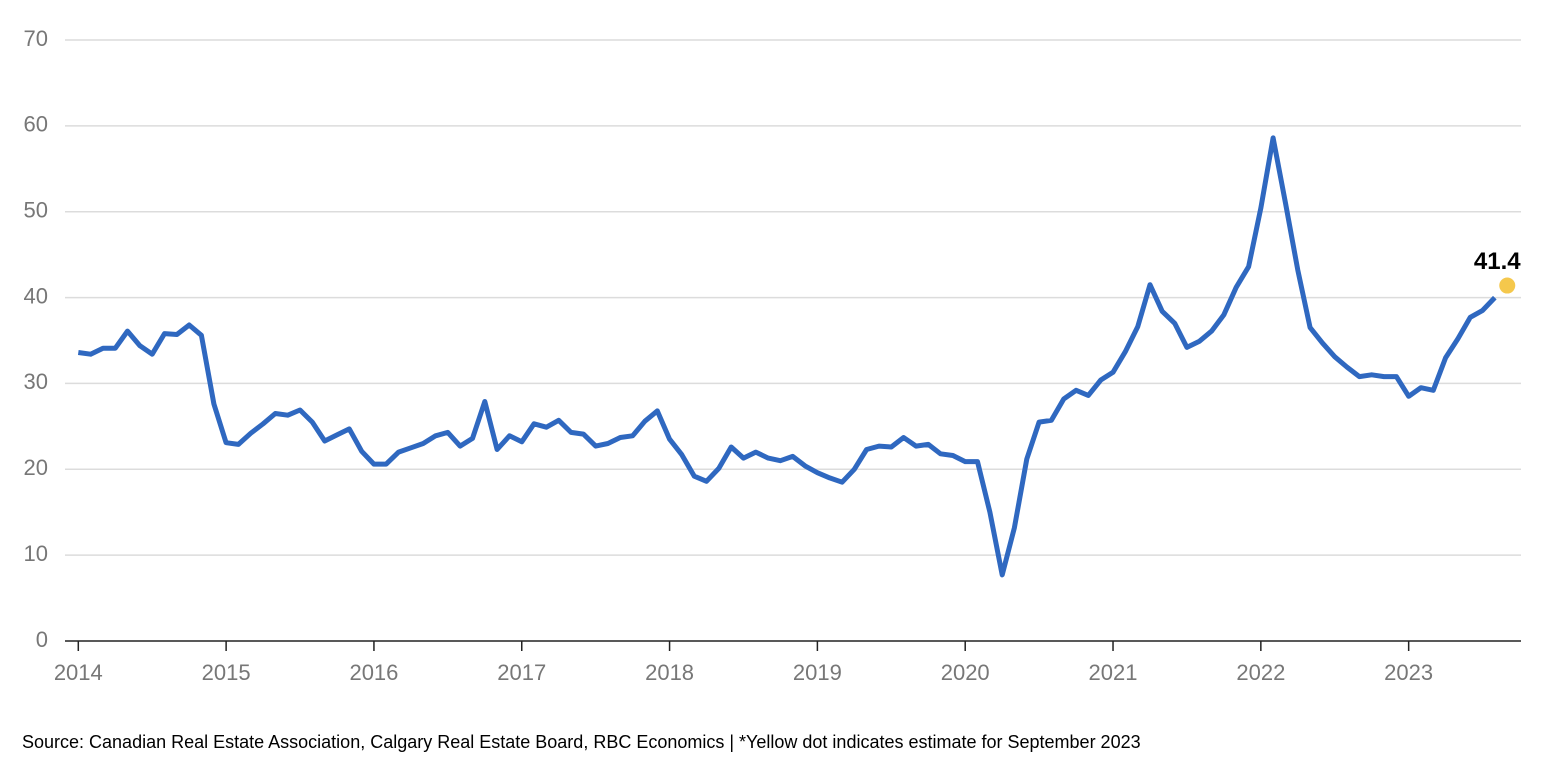 The image size is (1546, 768). What do you see at coordinates (36, 124) in the screenshot?
I see `y-tick-label: 60` at bounding box center [36, 124].